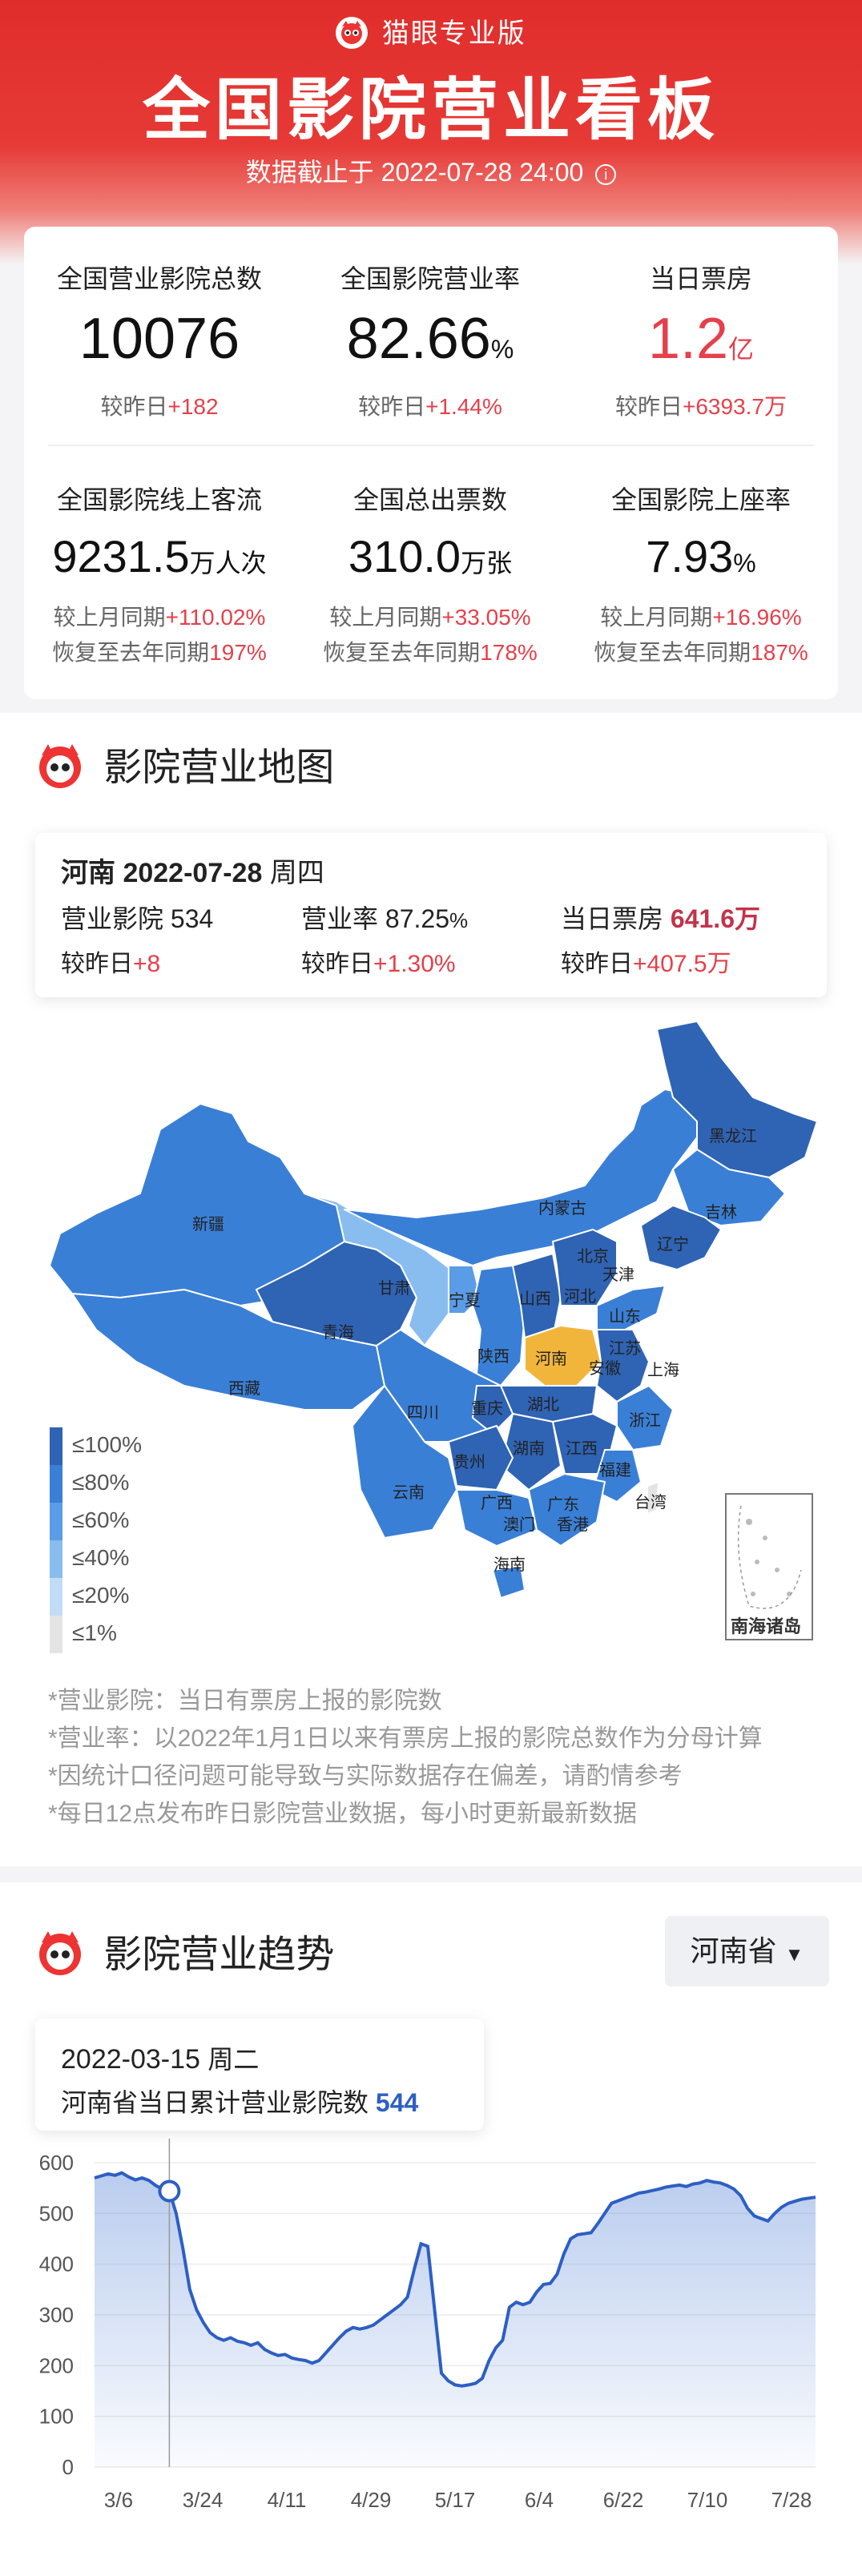  Describe the element at coordinates (430, 110) in the screenshot. I see `page-title: 全国影院营业看板` at that location.